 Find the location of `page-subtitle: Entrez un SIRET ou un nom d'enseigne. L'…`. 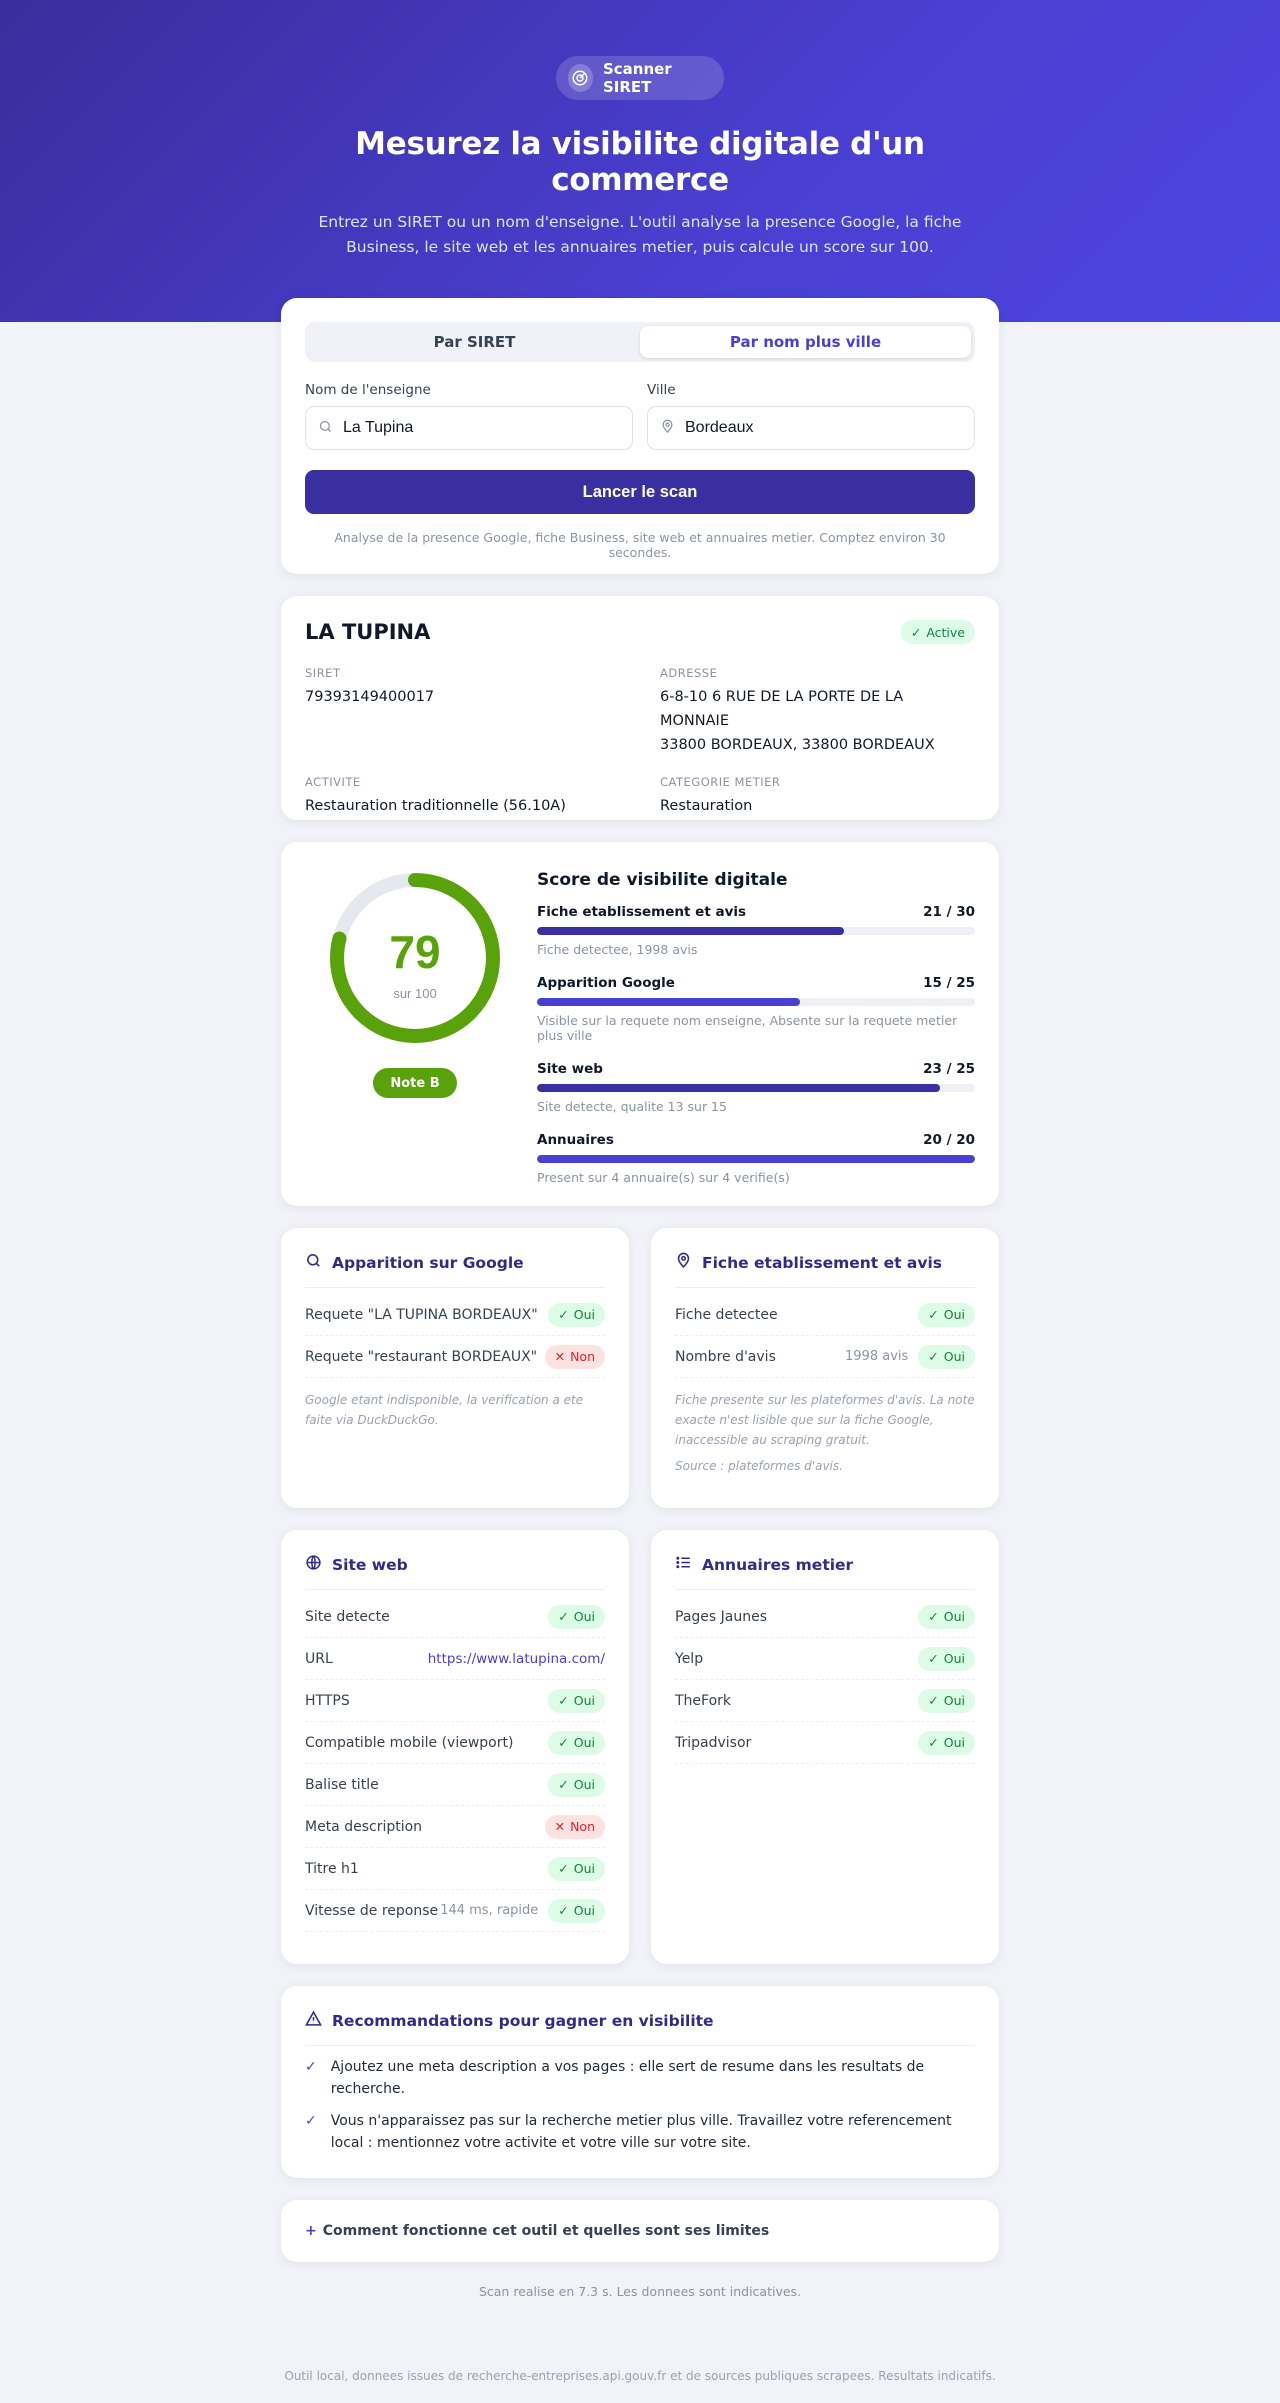

page-subtitle: Entrez un SIRET ou un nom d'enseigne. L'… is located at coordinates (640, 234).